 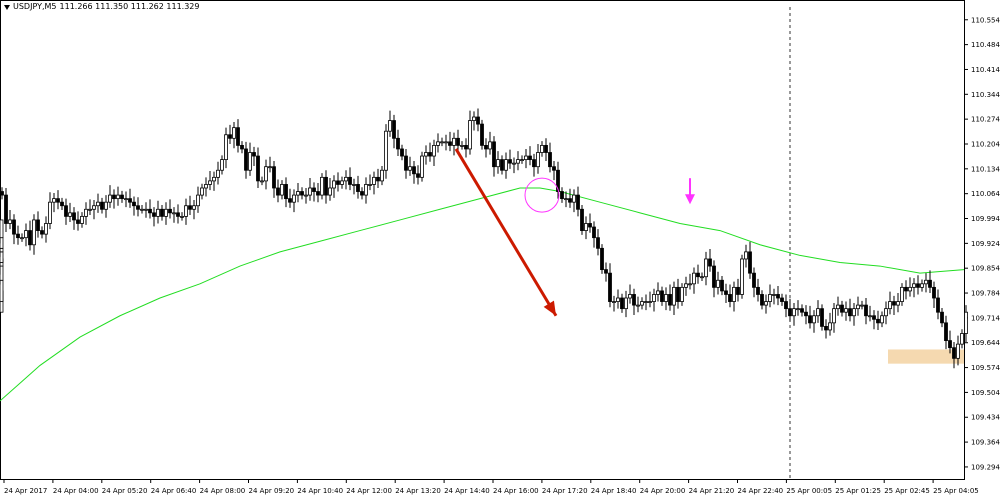 What do you see at coordinates (7, 7) in the screenshot?
I see `dropdown-triangle-icon` at bounding box center [7, 7].